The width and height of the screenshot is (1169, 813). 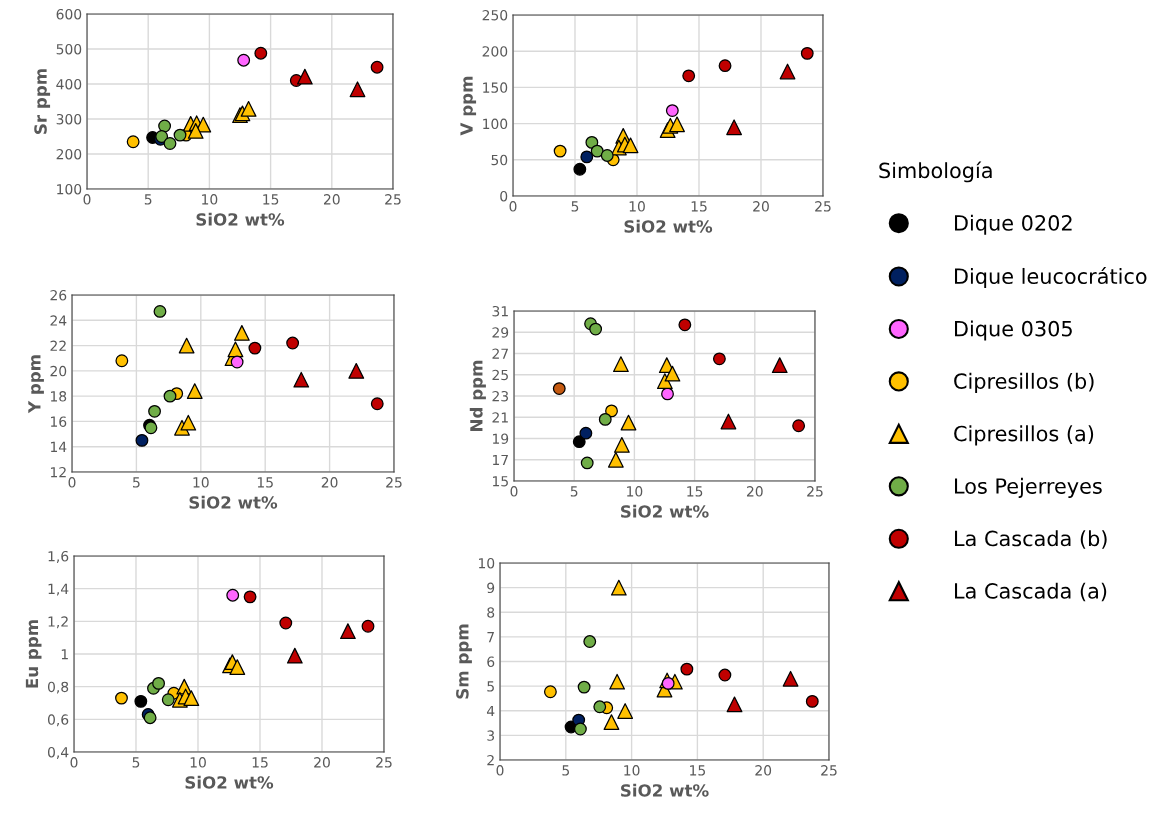 What do you see at coordinates (58, 622) in the screenshot?
I see `y-tick-label: 1,2` at bounding box center [58, 622].